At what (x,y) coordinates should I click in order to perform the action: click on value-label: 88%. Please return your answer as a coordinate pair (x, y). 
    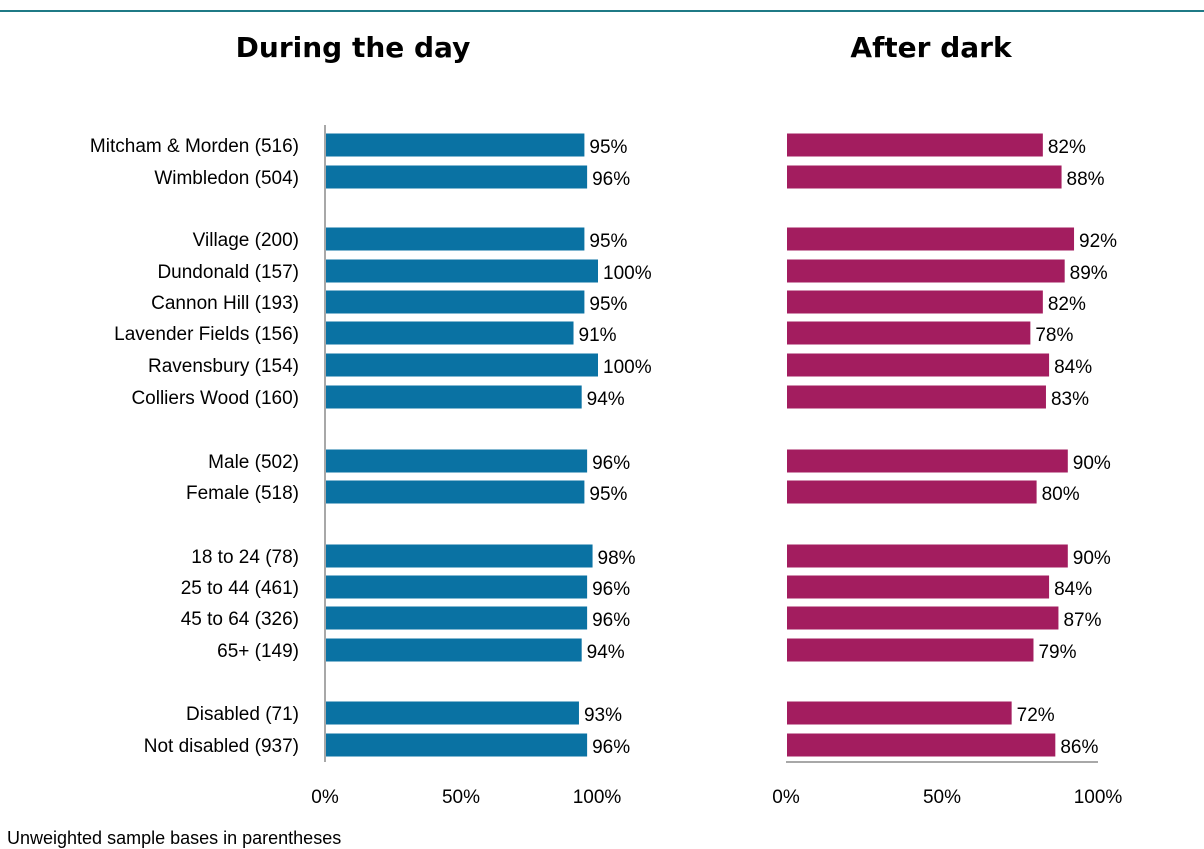
    Looking at the image, I should click on (1086, 179).